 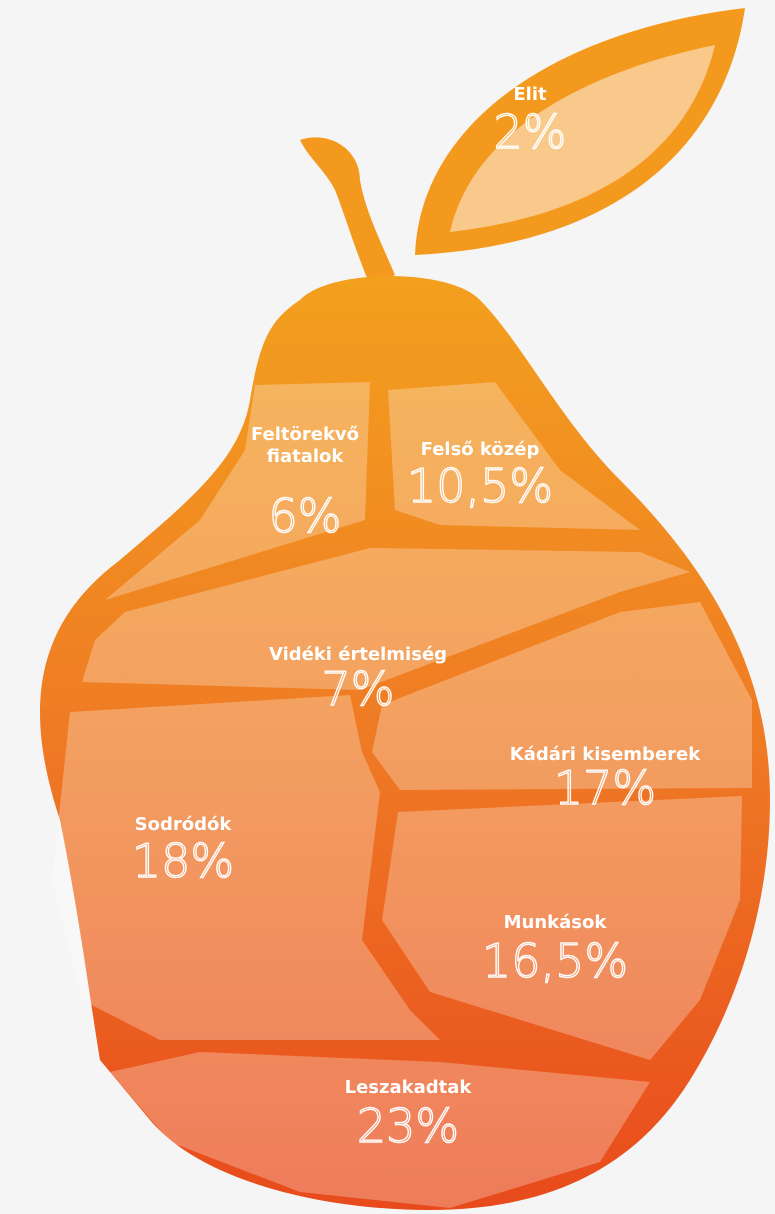 What do you see at coordinates (480, 486) in the screenshot?
I see `segment-share: 10,5%` at bounding box center [480, 486].